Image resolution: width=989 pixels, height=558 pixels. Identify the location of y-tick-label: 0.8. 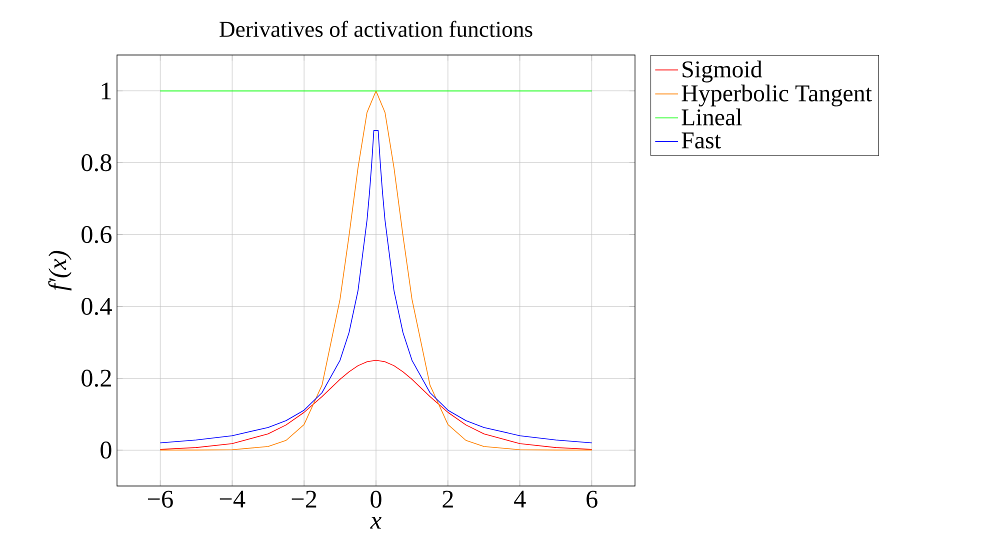
(97, 163).